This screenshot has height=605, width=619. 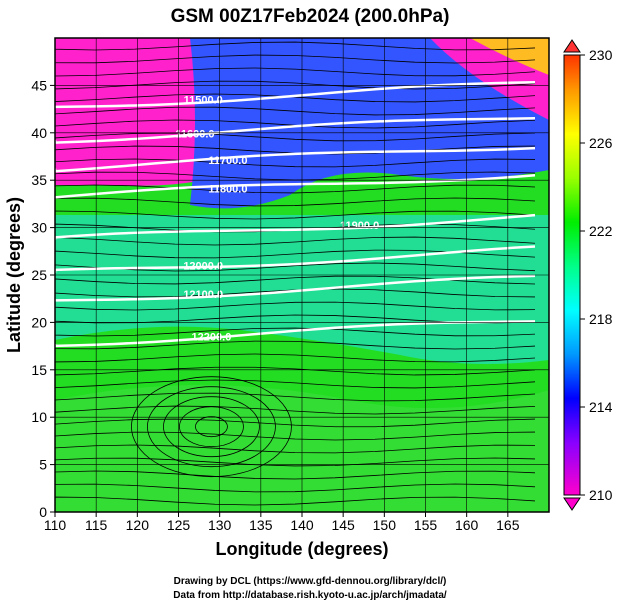 I want to click on contour-label: 11700.0, so click(x=227, y=161).